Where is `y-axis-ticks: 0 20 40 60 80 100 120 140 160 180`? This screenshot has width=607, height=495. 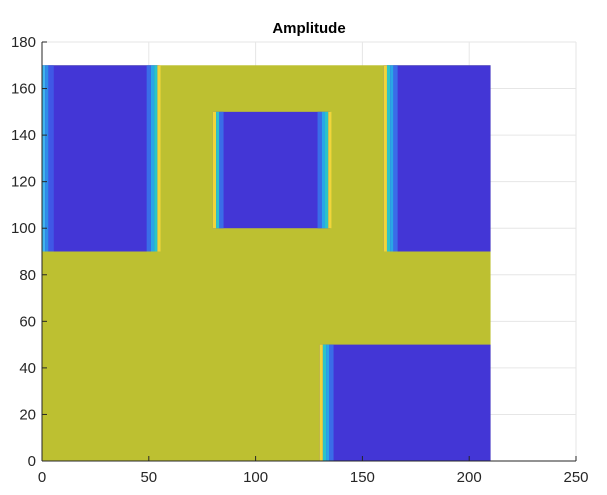 y-axis-ticks: 0 20 40 60 80 100 120 140 160 180 is located at coordinates (29, 252).